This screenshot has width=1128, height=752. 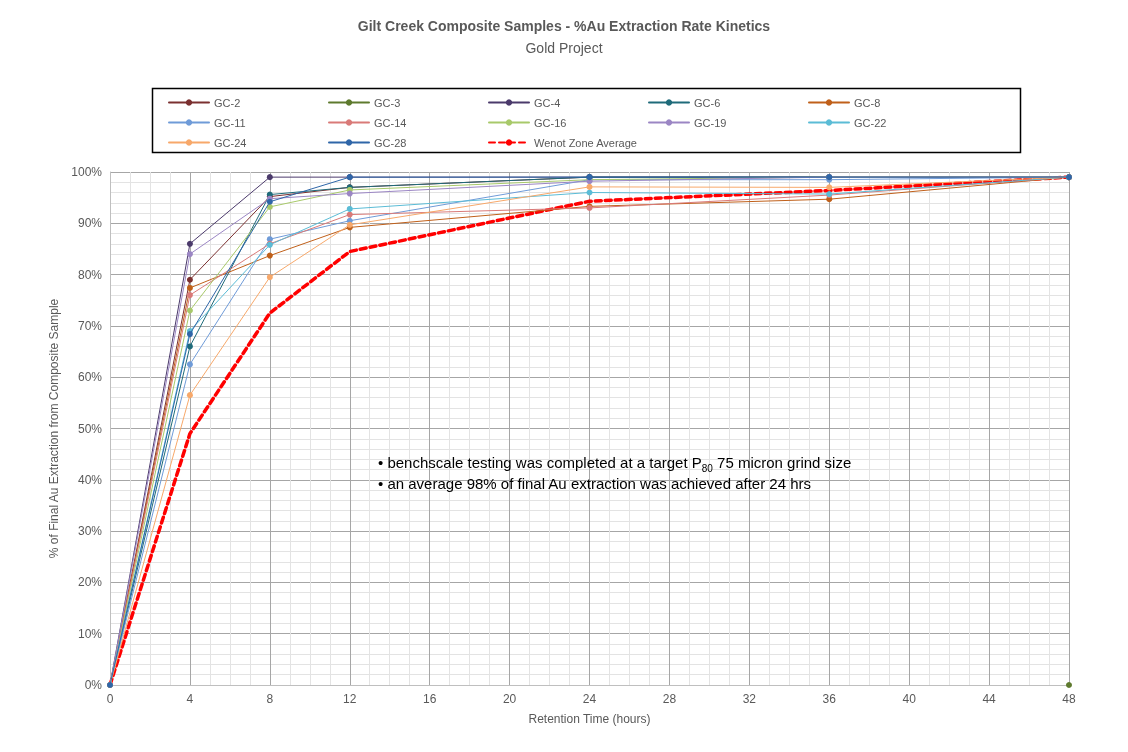 What do you see at coordinates (230, 142) in the screenshot?
I see `legend-label: GC-24` at bounding box center [230, 142].